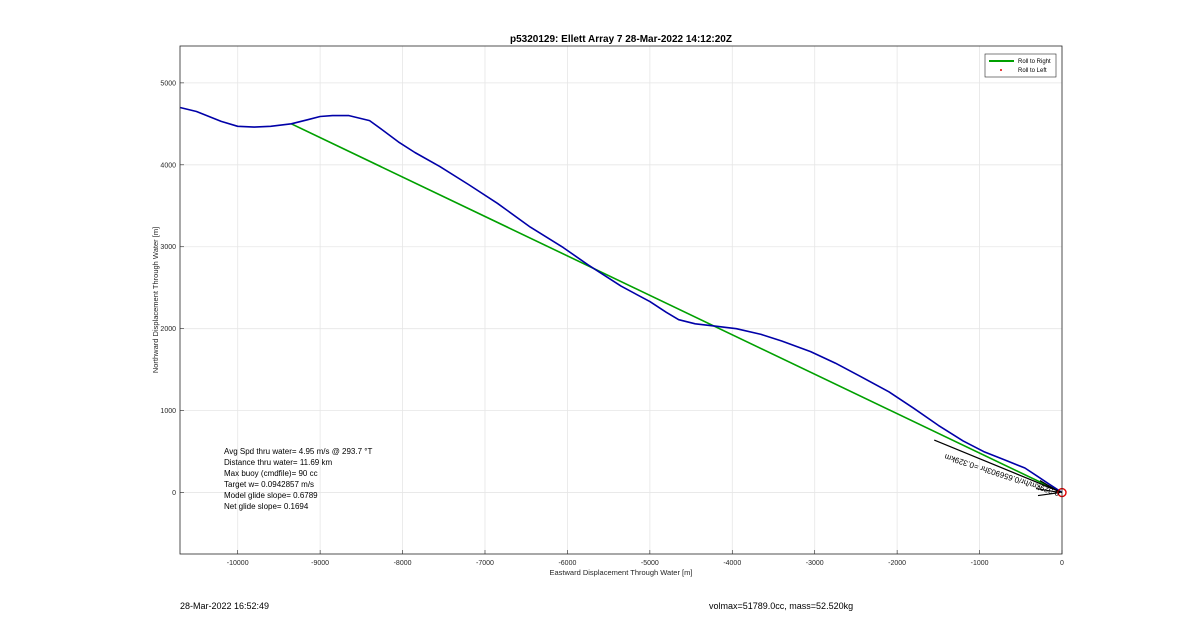 Image resolution: width=1200 pixels, height=622 pixels. Describe the element at coordinates (168, 247) in the screenshot. I see `y-tick-label: 3000` at that location.